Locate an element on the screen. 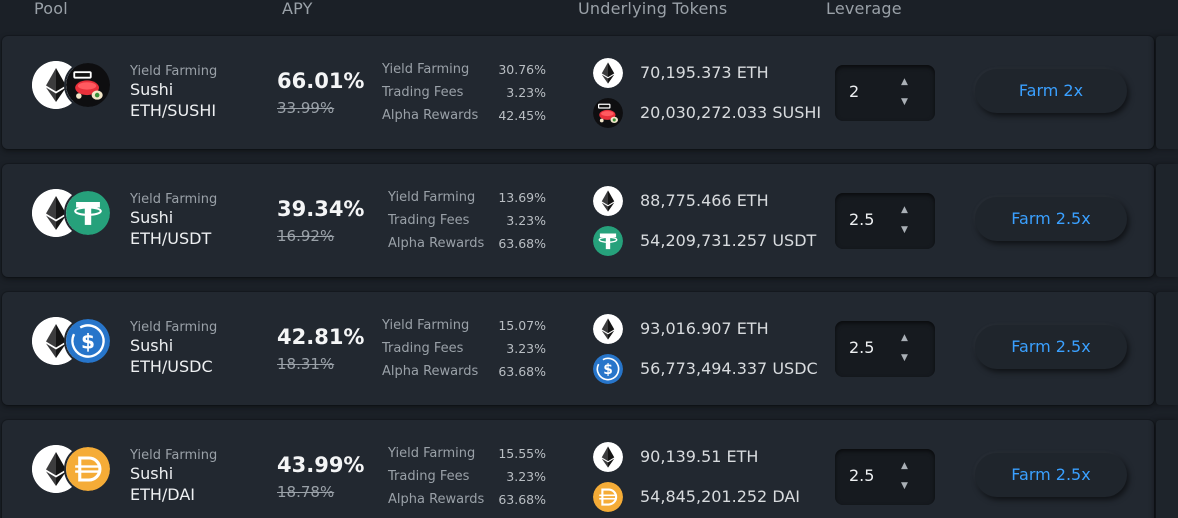  apy-base-value: 18.31% is located at coordinates (306, 364).